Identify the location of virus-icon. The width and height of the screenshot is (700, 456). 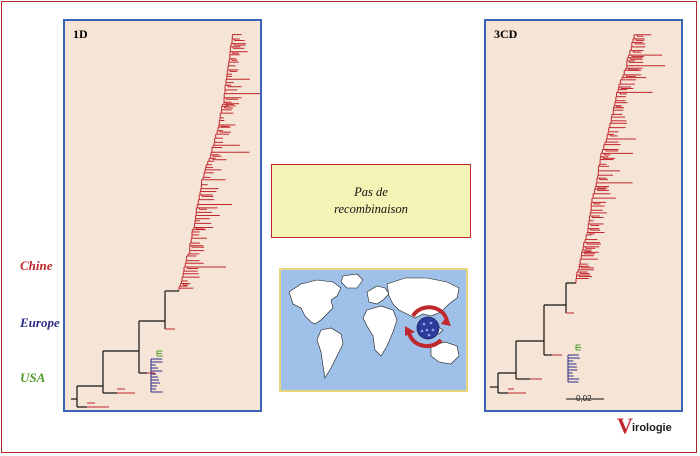
(428, 328).